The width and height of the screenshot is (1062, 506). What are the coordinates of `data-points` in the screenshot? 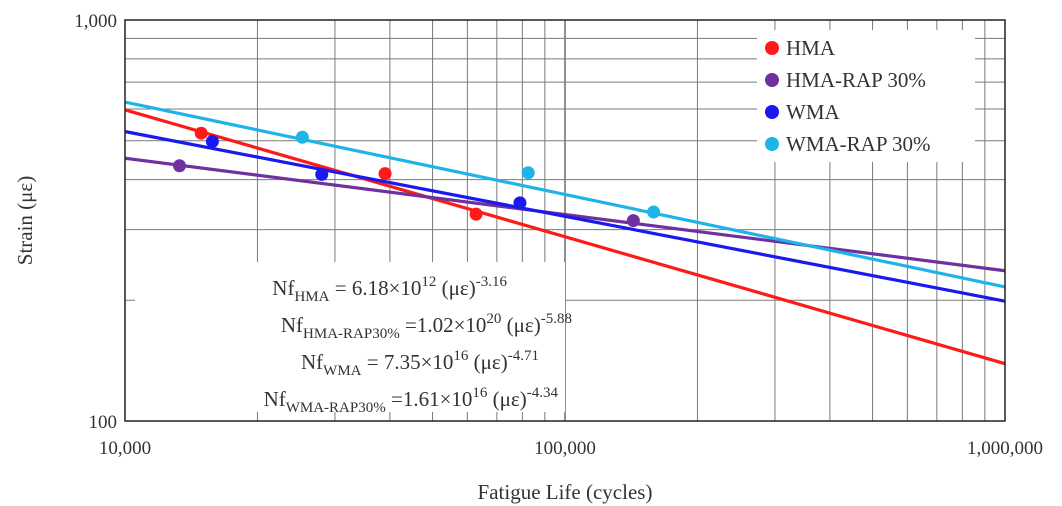 It's located at (416, 177).